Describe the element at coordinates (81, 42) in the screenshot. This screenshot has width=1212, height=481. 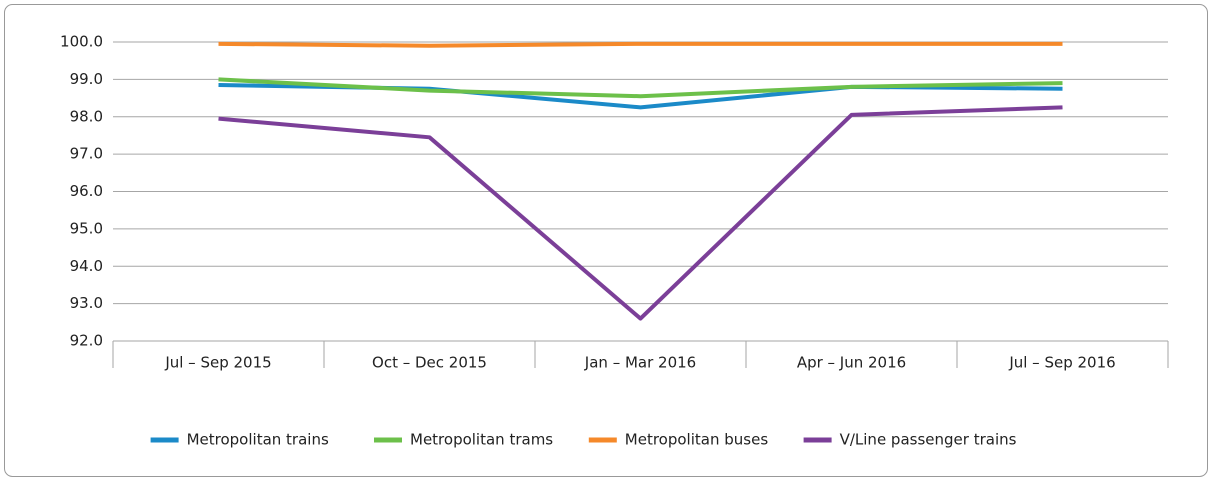
I see `y-tick-label: 100.0` at that location.